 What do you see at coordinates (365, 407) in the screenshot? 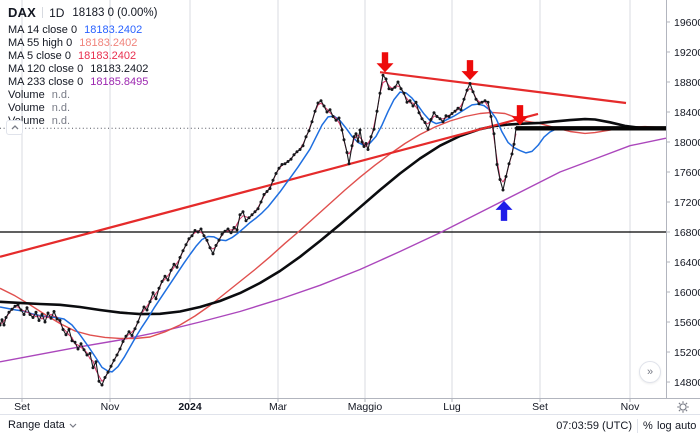
I see `x-axis-label: Maggio` at bounding box center [365, 407].